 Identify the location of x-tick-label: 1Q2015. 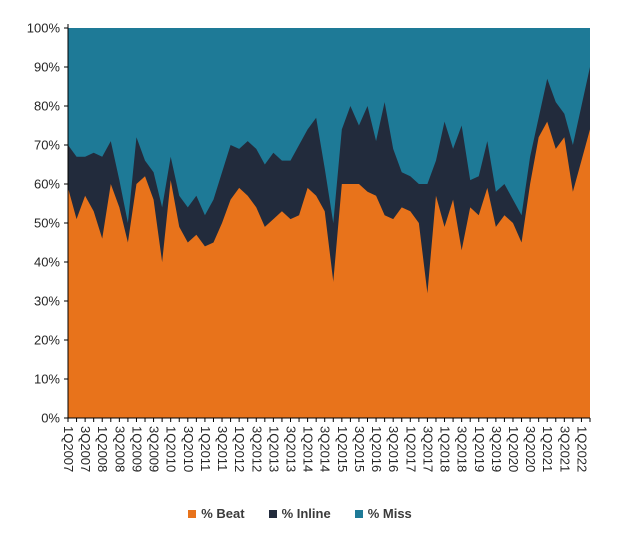
(342, 449).